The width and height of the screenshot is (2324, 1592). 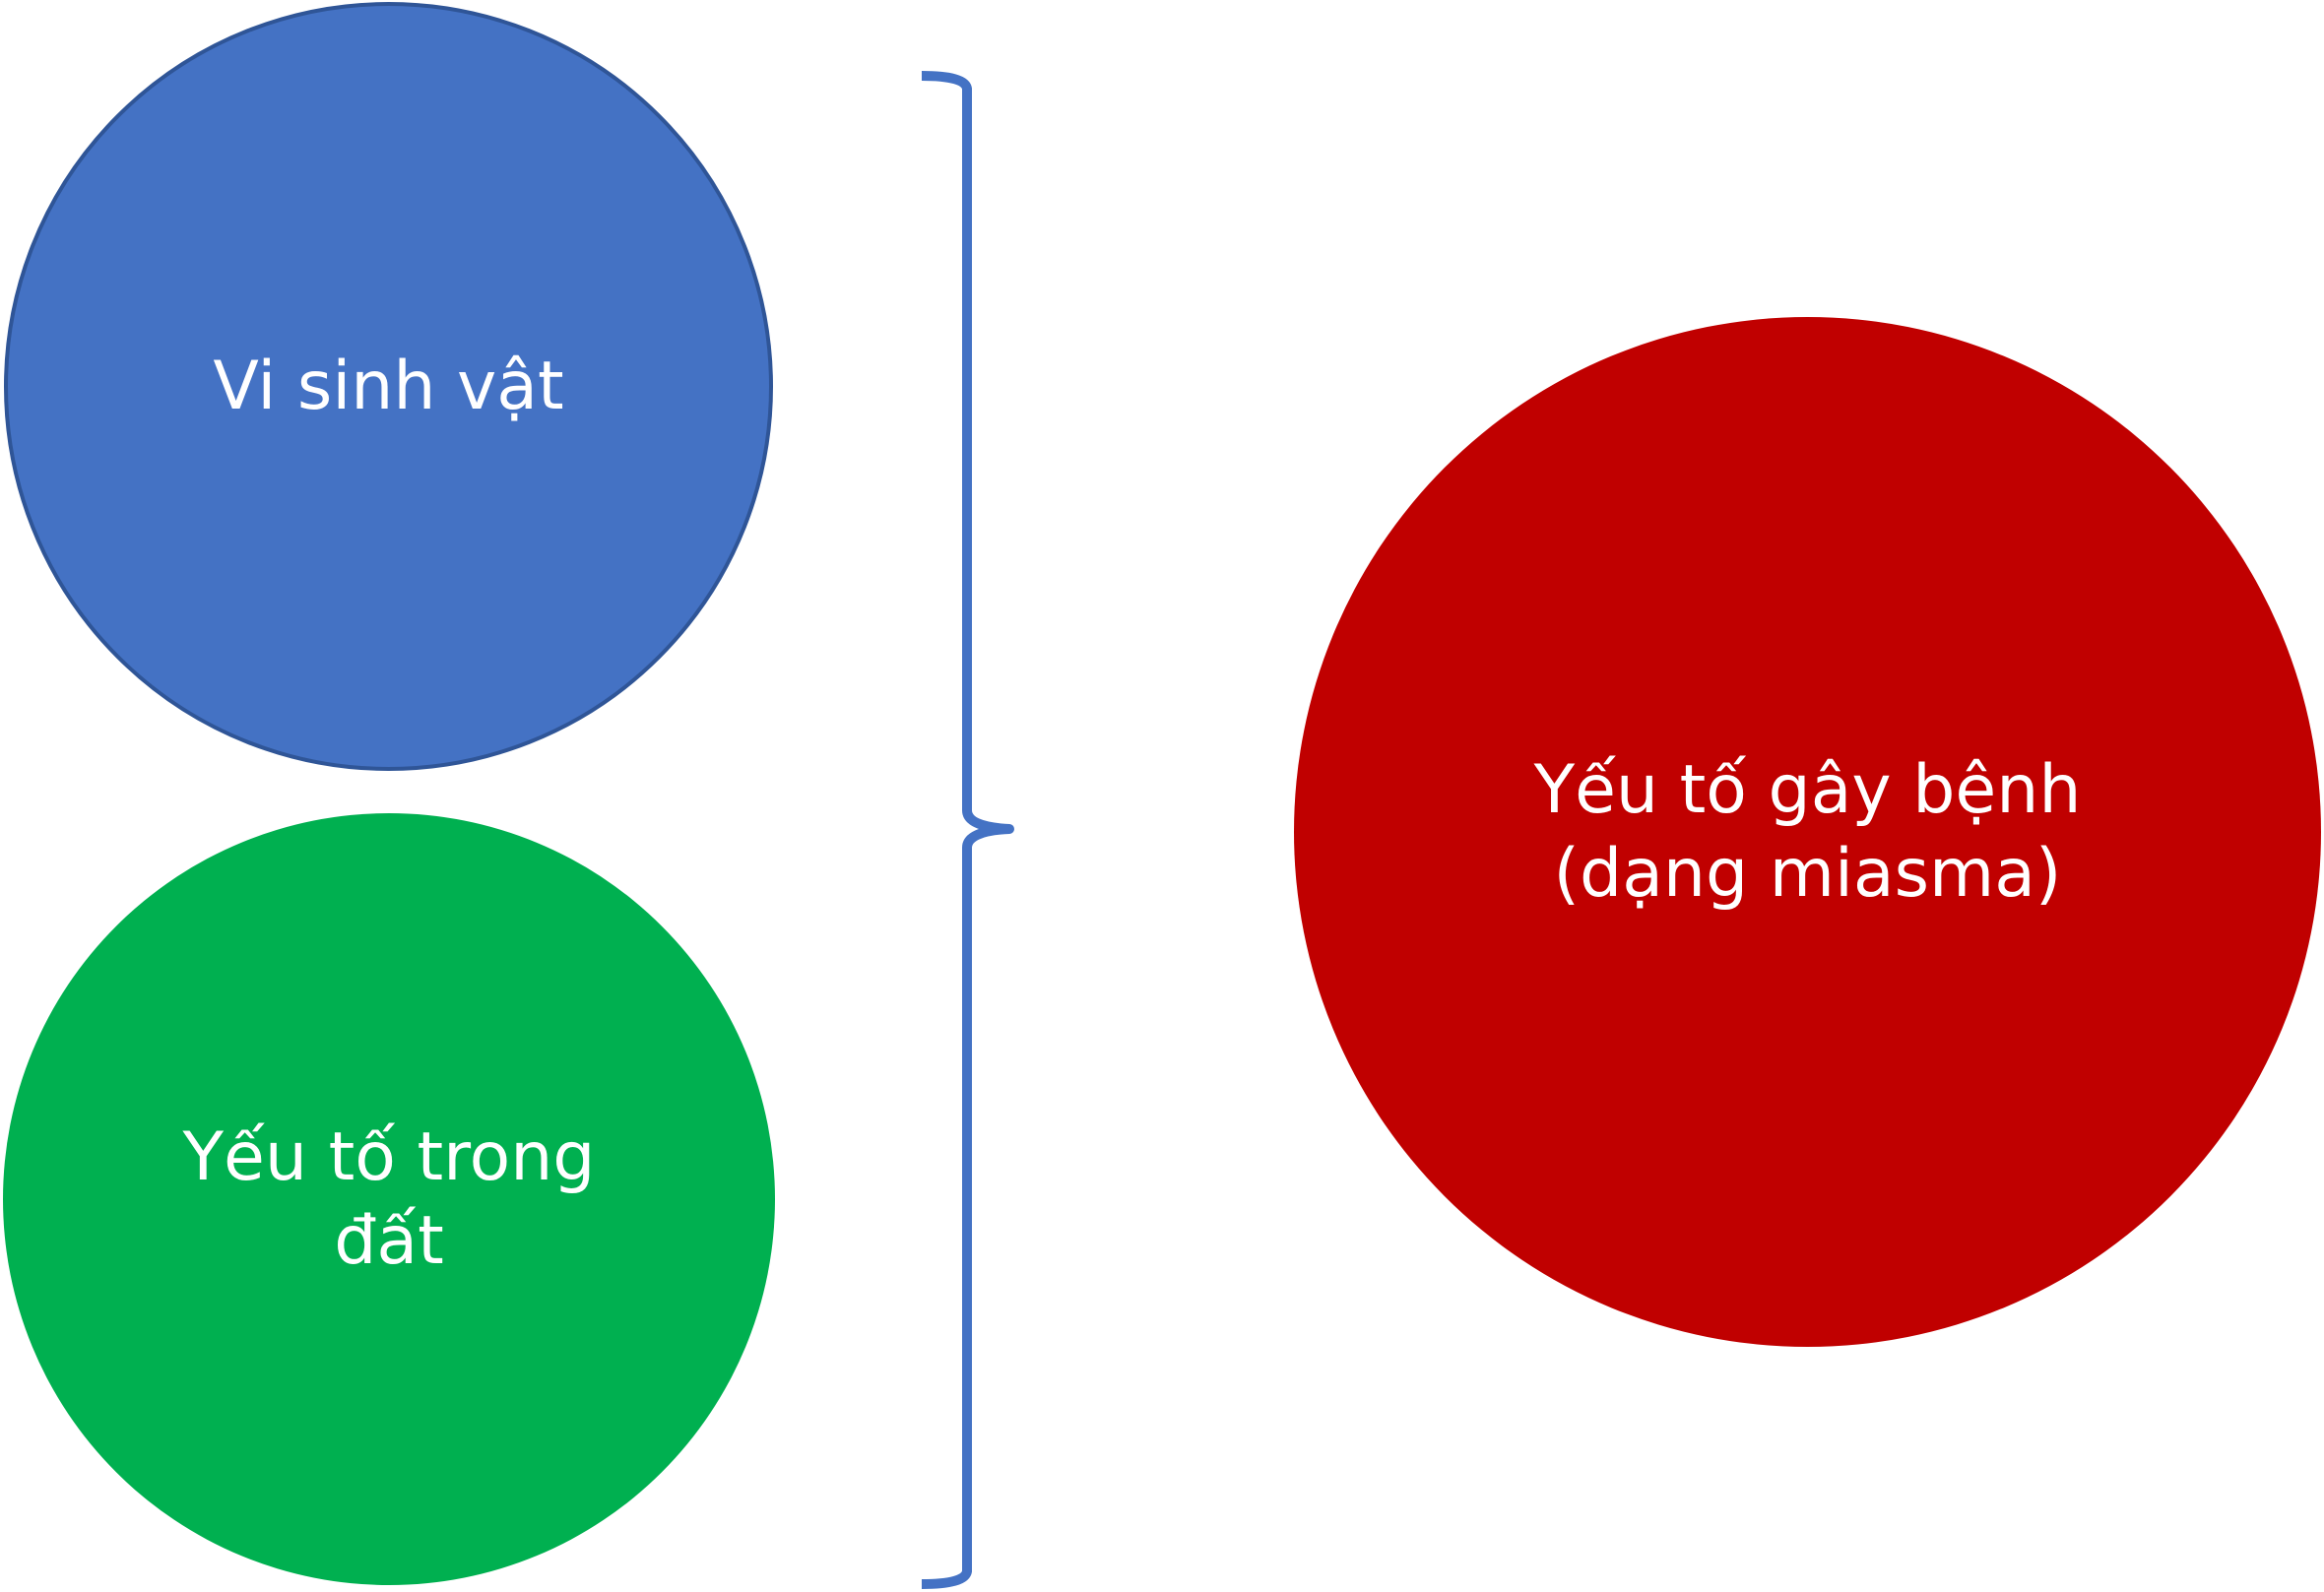 What do you see at coordinates (968, 830) in the screenshot?
I see `curly-brace-path` at bounding box center [968, 830].